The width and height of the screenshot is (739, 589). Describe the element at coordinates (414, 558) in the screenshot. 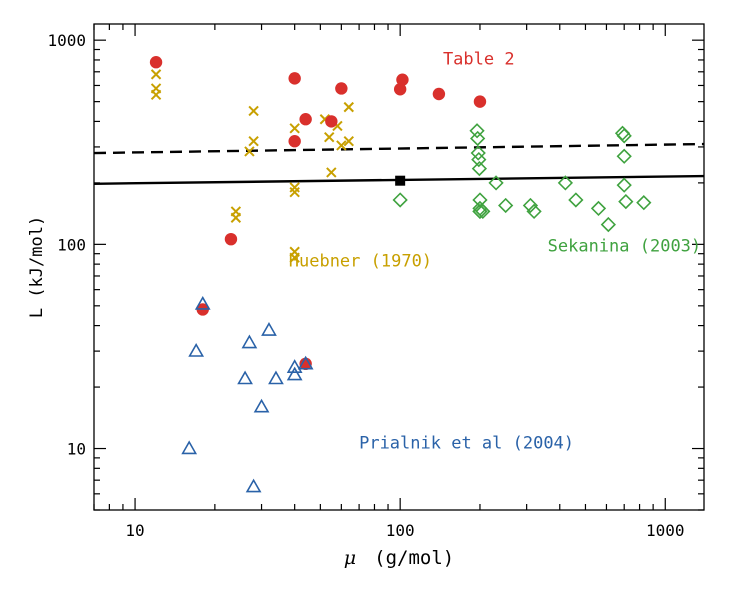

I see `x-axis-label-units: (g/mol)` at that location.